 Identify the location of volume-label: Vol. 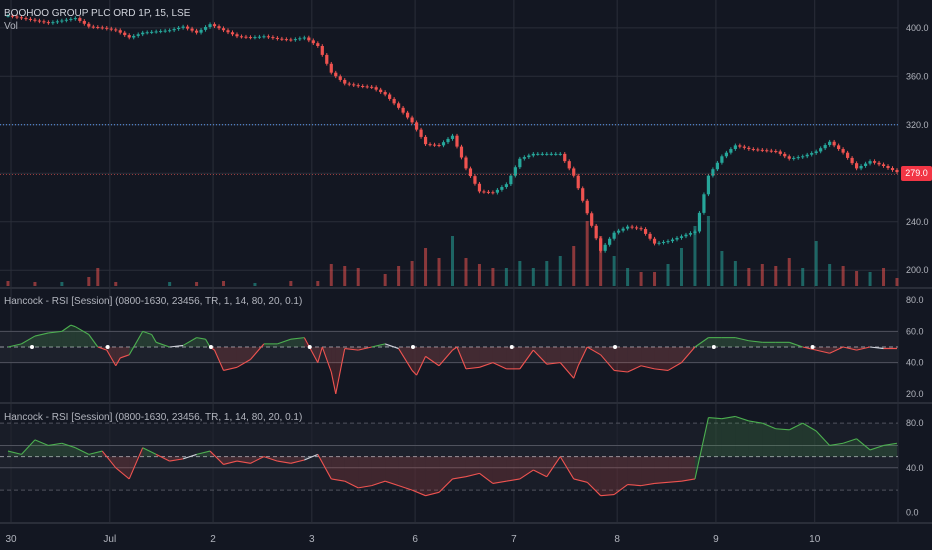
(11, 26).